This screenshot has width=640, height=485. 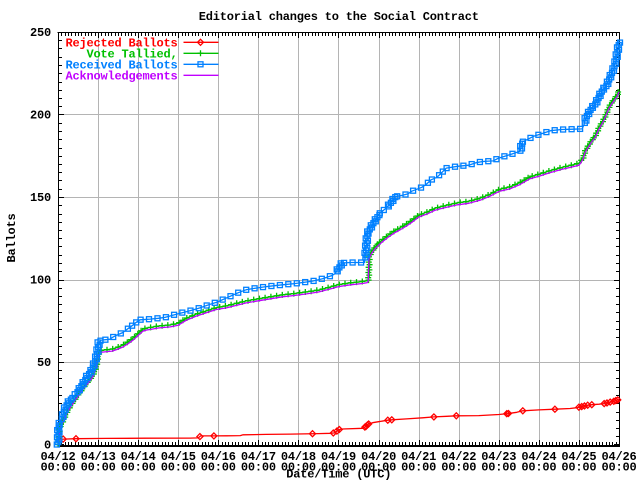 What do you see at coordinates (40, 198) in the screenshot?
I see `svg-text: 150` at bounding box center [40, 198].